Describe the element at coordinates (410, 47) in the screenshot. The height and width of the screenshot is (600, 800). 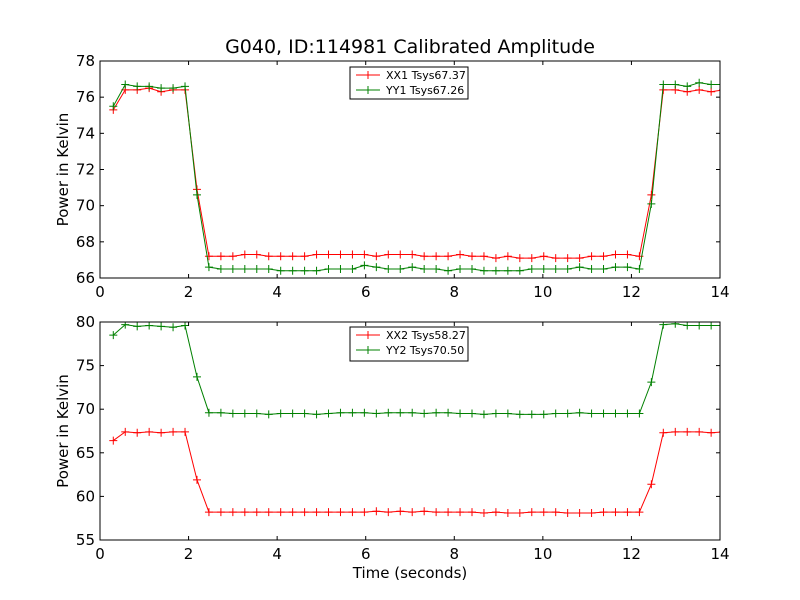
I see `chart-title: G040, ID:114981 Calibrated Amplitude` at that location.